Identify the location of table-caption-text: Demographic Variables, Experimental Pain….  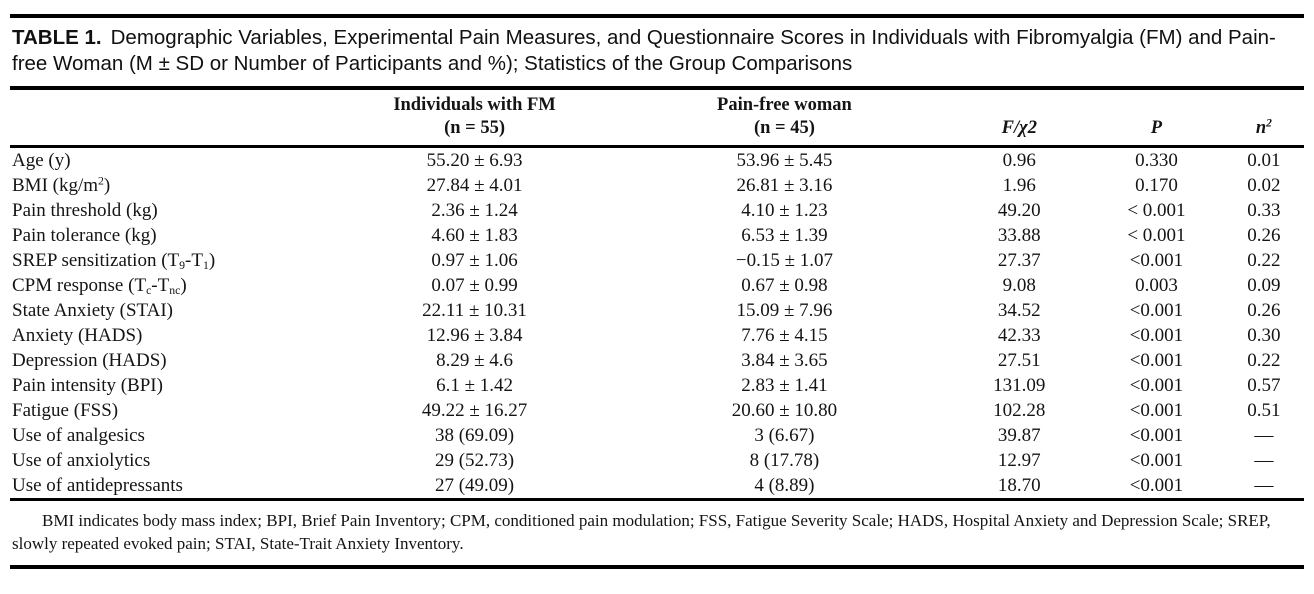
(644, 50).